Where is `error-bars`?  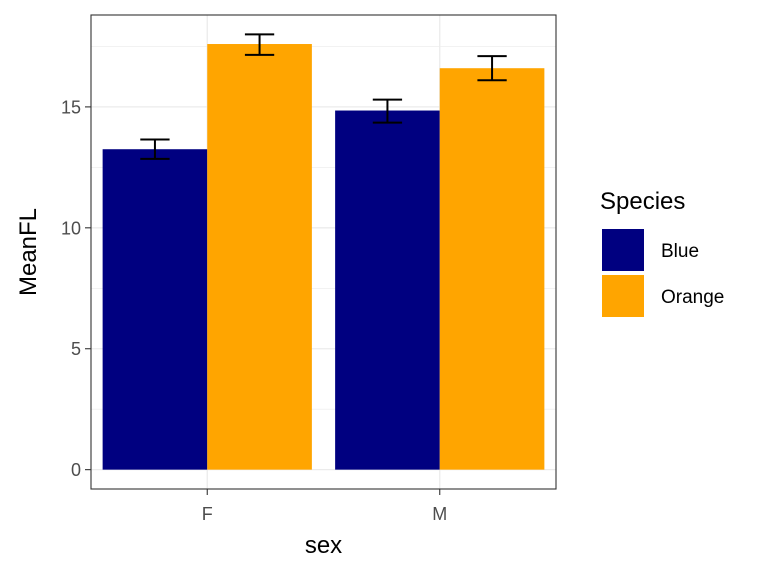 error-bars is located at coordinates (323, 96).